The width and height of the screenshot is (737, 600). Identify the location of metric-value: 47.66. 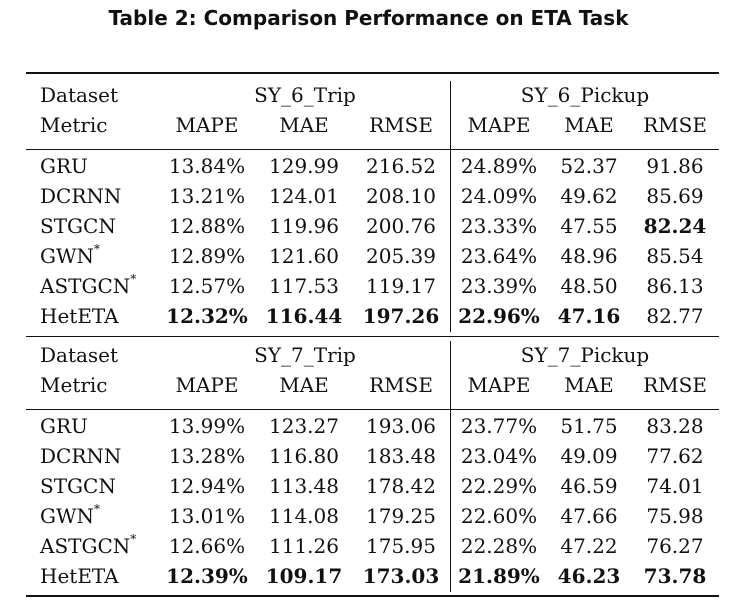
(589, 516).